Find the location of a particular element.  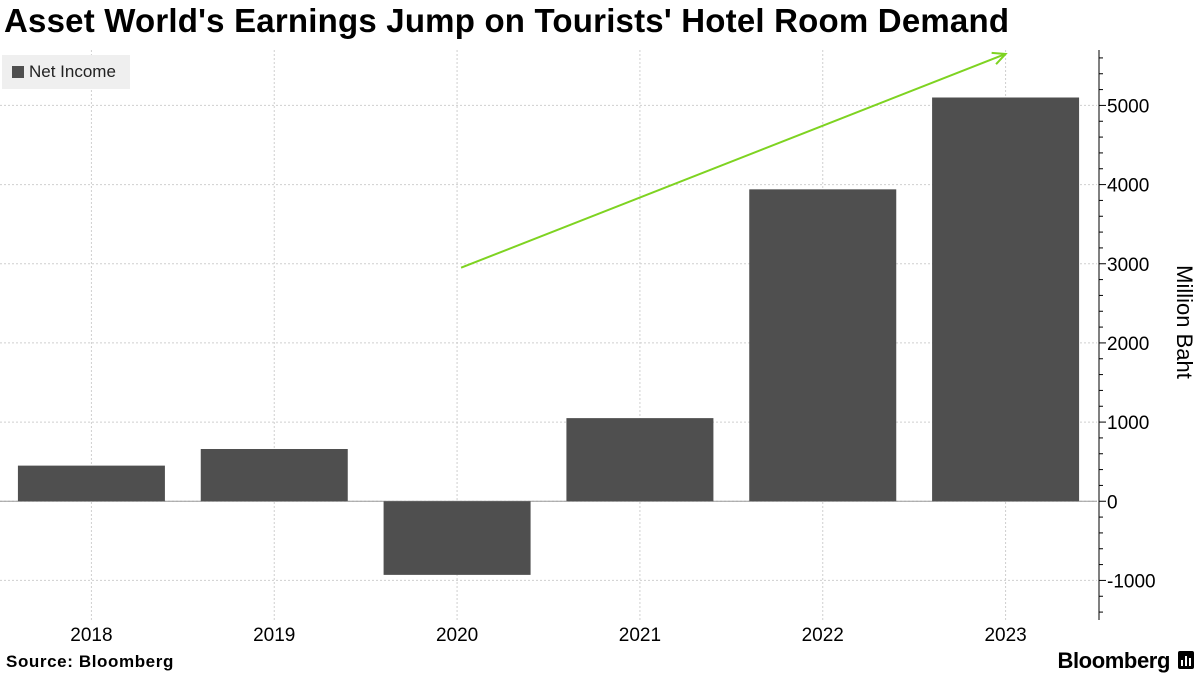

x-axis-labels: 2018 2019 2020 2021 2022 2023 is located at coordinates (548, 635).